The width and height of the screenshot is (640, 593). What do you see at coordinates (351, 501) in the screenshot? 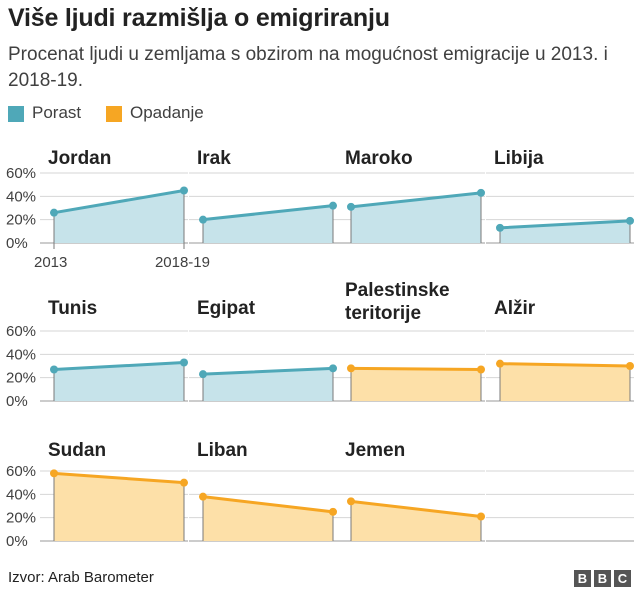
I see `point-2013-jemen` at bounding box center [351, 501].